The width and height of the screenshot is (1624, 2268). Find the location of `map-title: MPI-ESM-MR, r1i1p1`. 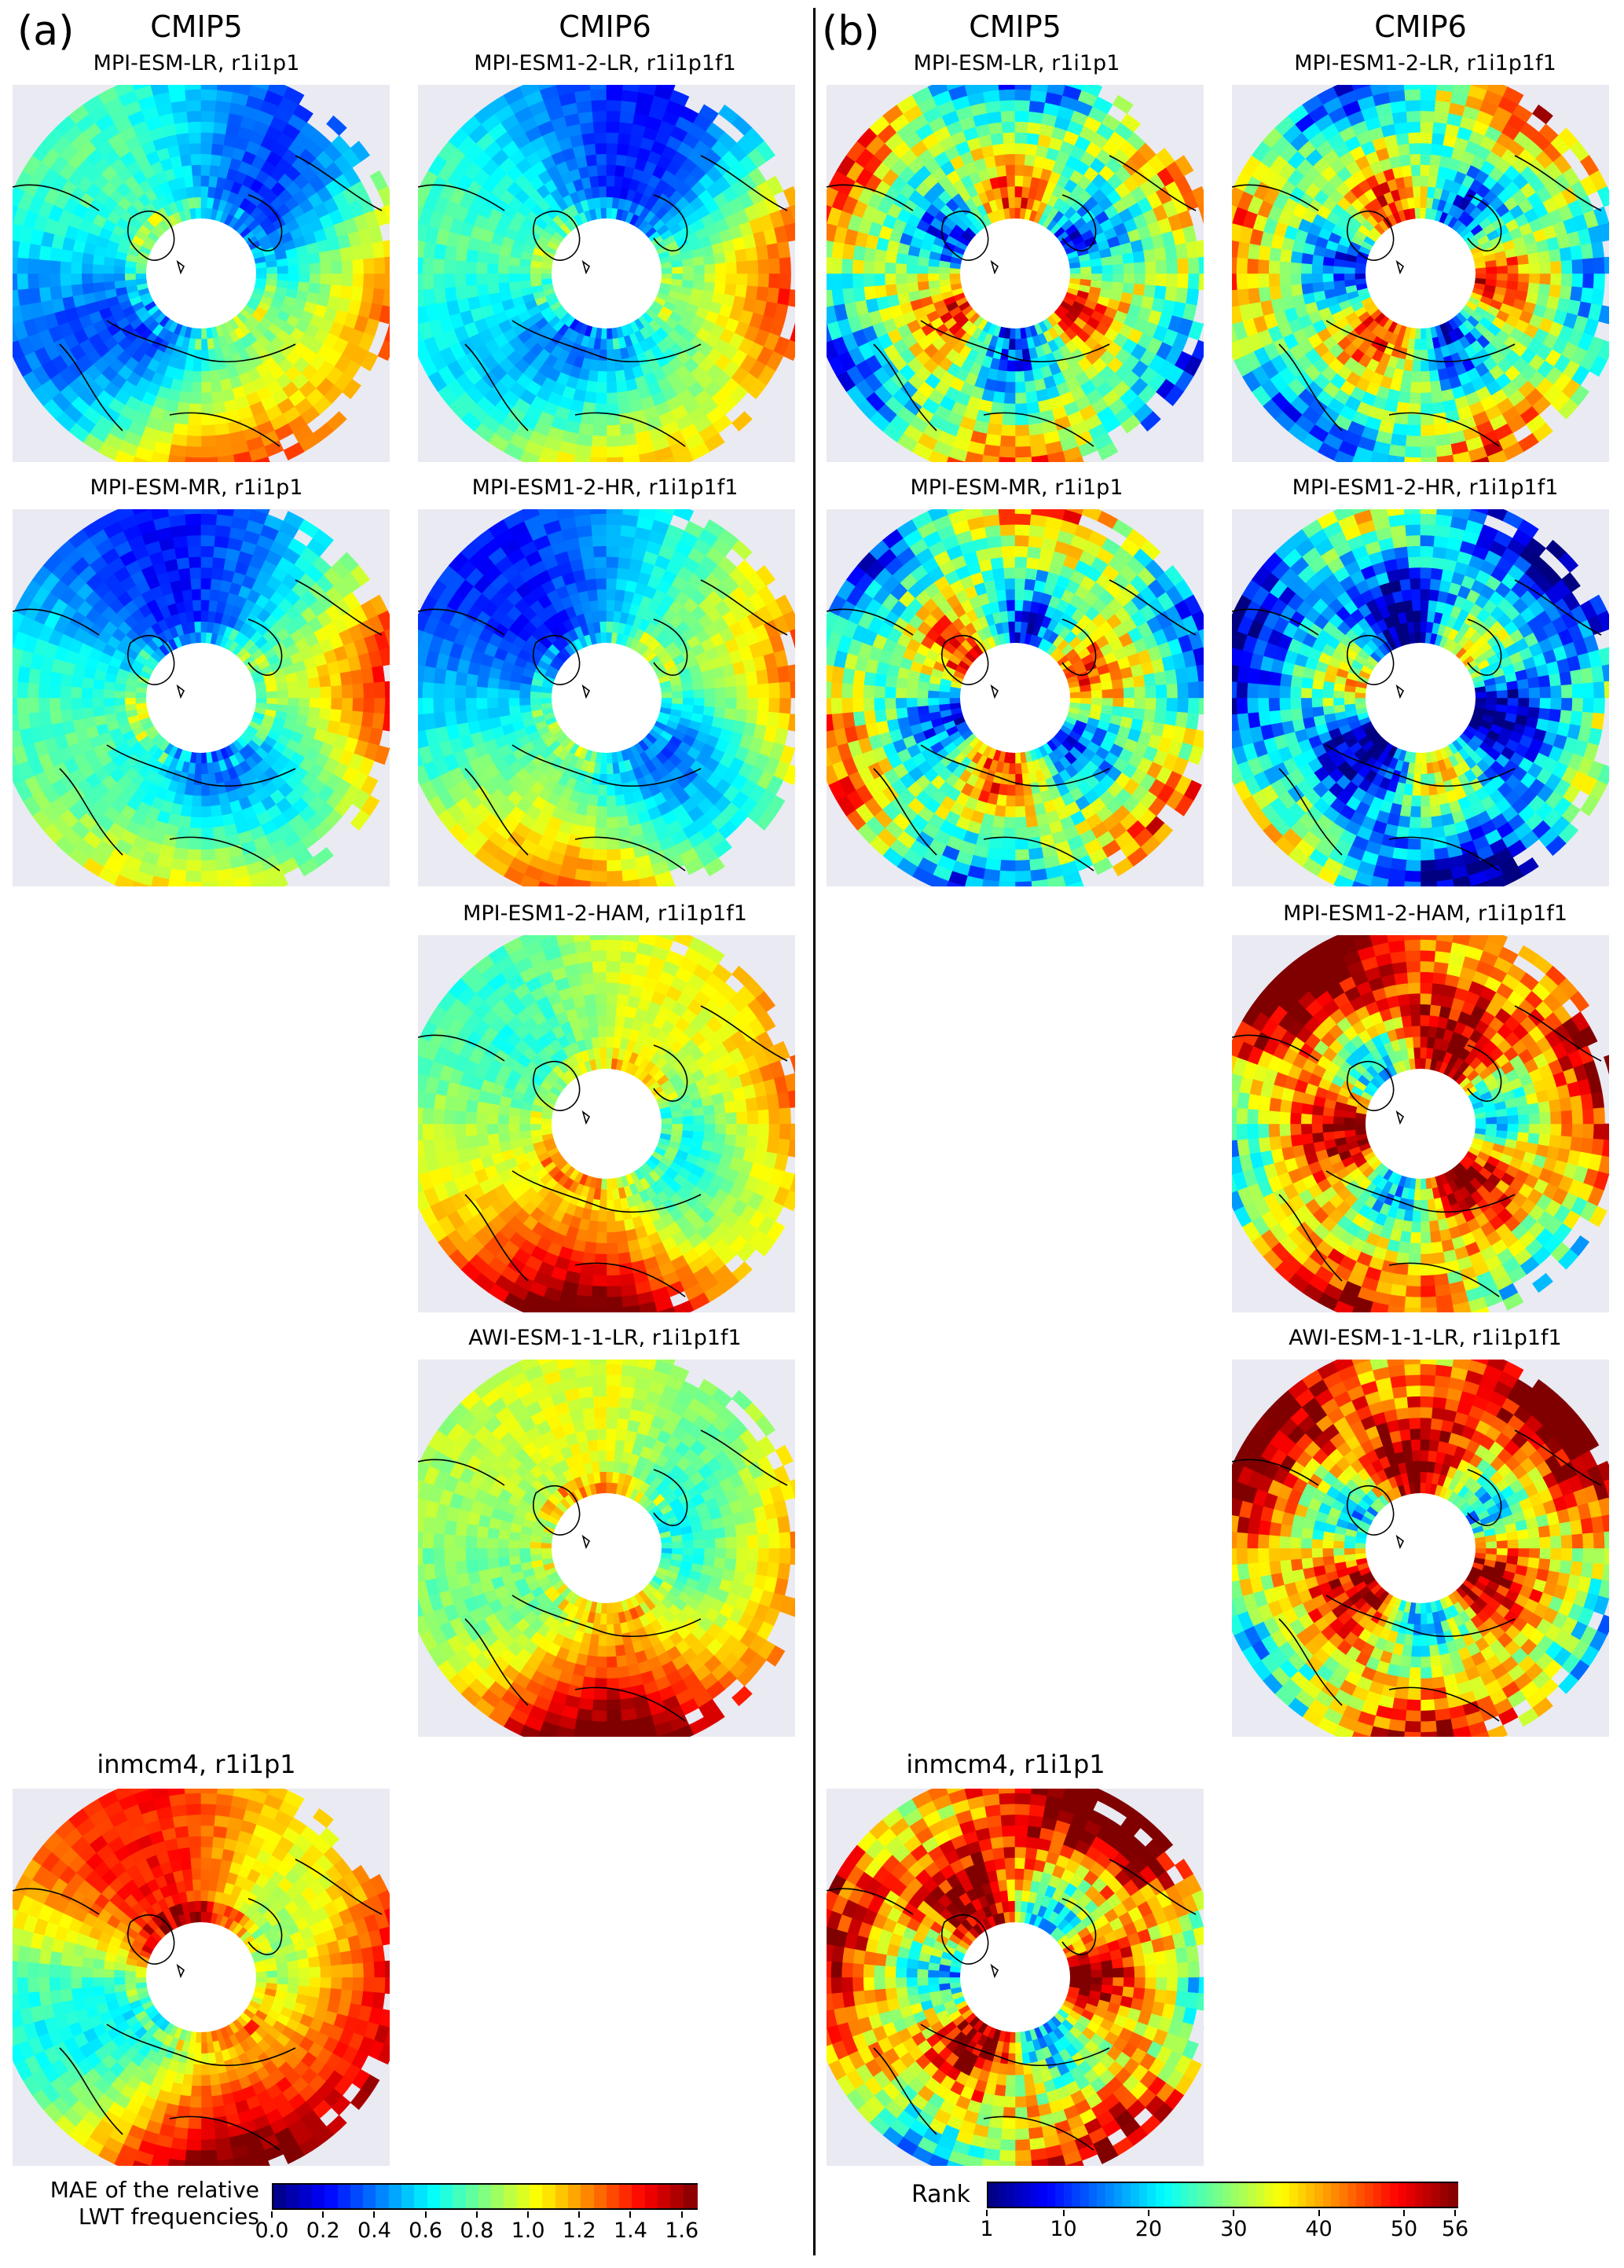

map-title: MPI-ESM-MR, r1i1p1 is located at coordinates (196, 487).